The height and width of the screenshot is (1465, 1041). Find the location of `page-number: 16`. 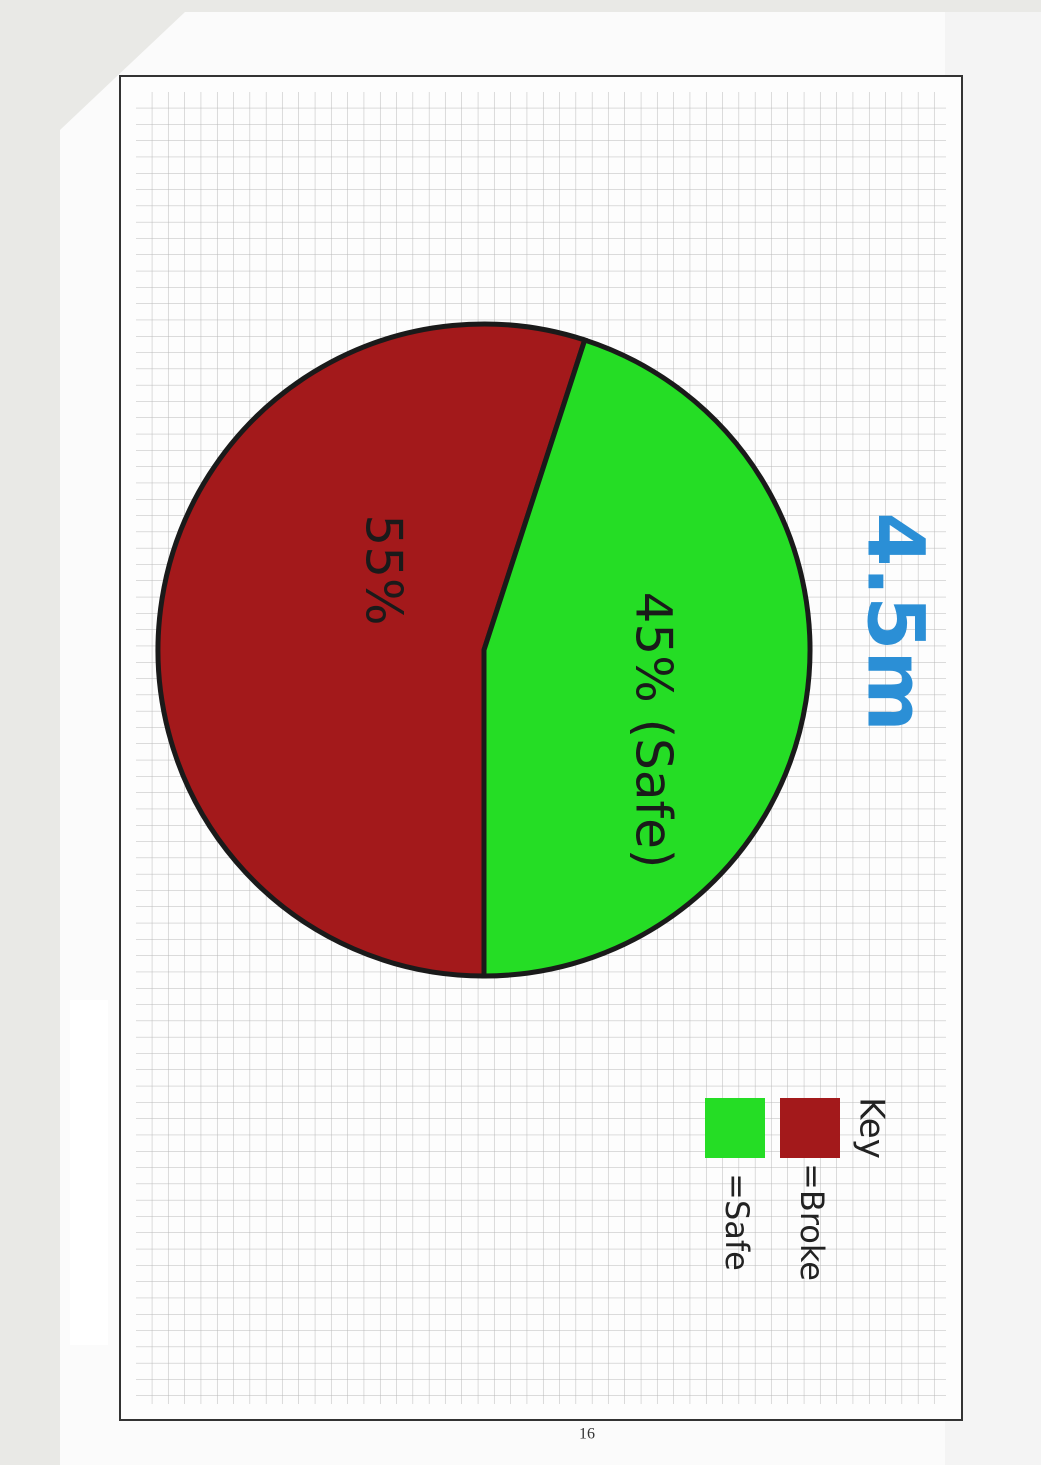

page-number: 16 is located at coordinates (587, 1434).